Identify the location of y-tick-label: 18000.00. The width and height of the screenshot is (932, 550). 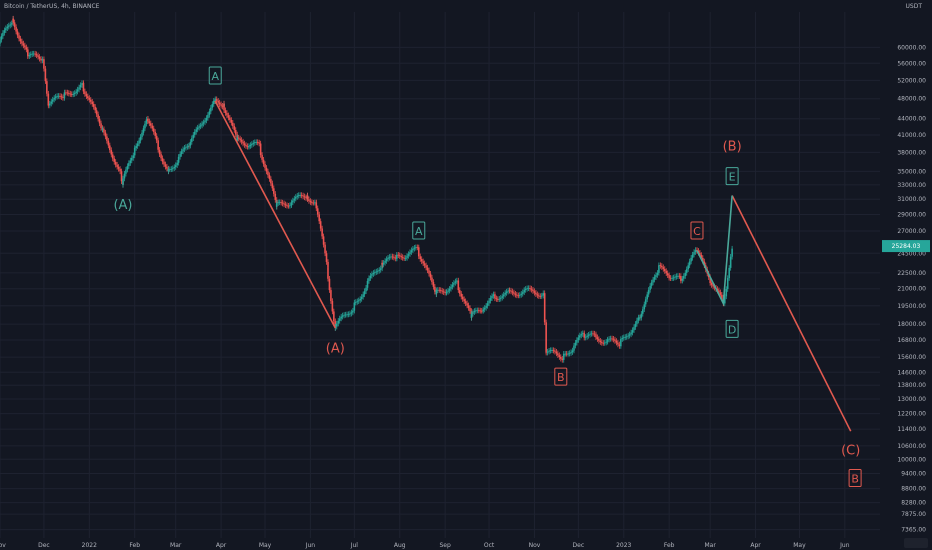
(911, 324).